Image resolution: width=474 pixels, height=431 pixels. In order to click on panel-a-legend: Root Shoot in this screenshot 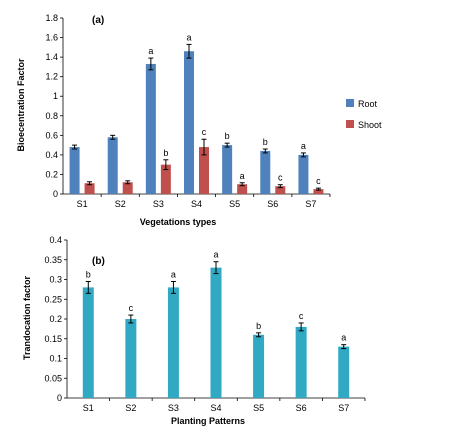, I will do `click(364, 114)`.